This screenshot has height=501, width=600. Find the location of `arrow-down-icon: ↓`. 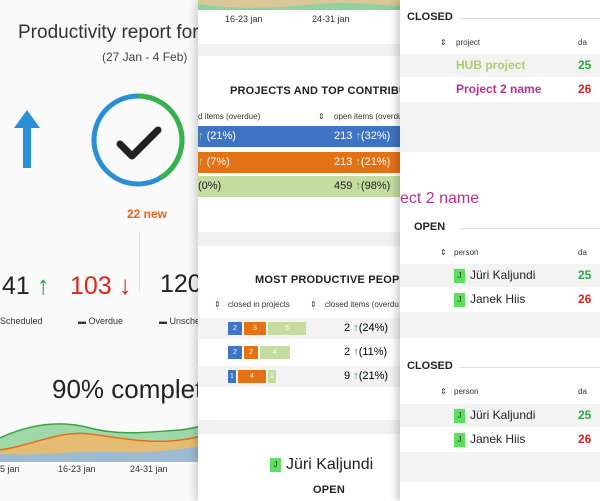

arrow-down-icon: ↓ is located at coordinates (125, 285).